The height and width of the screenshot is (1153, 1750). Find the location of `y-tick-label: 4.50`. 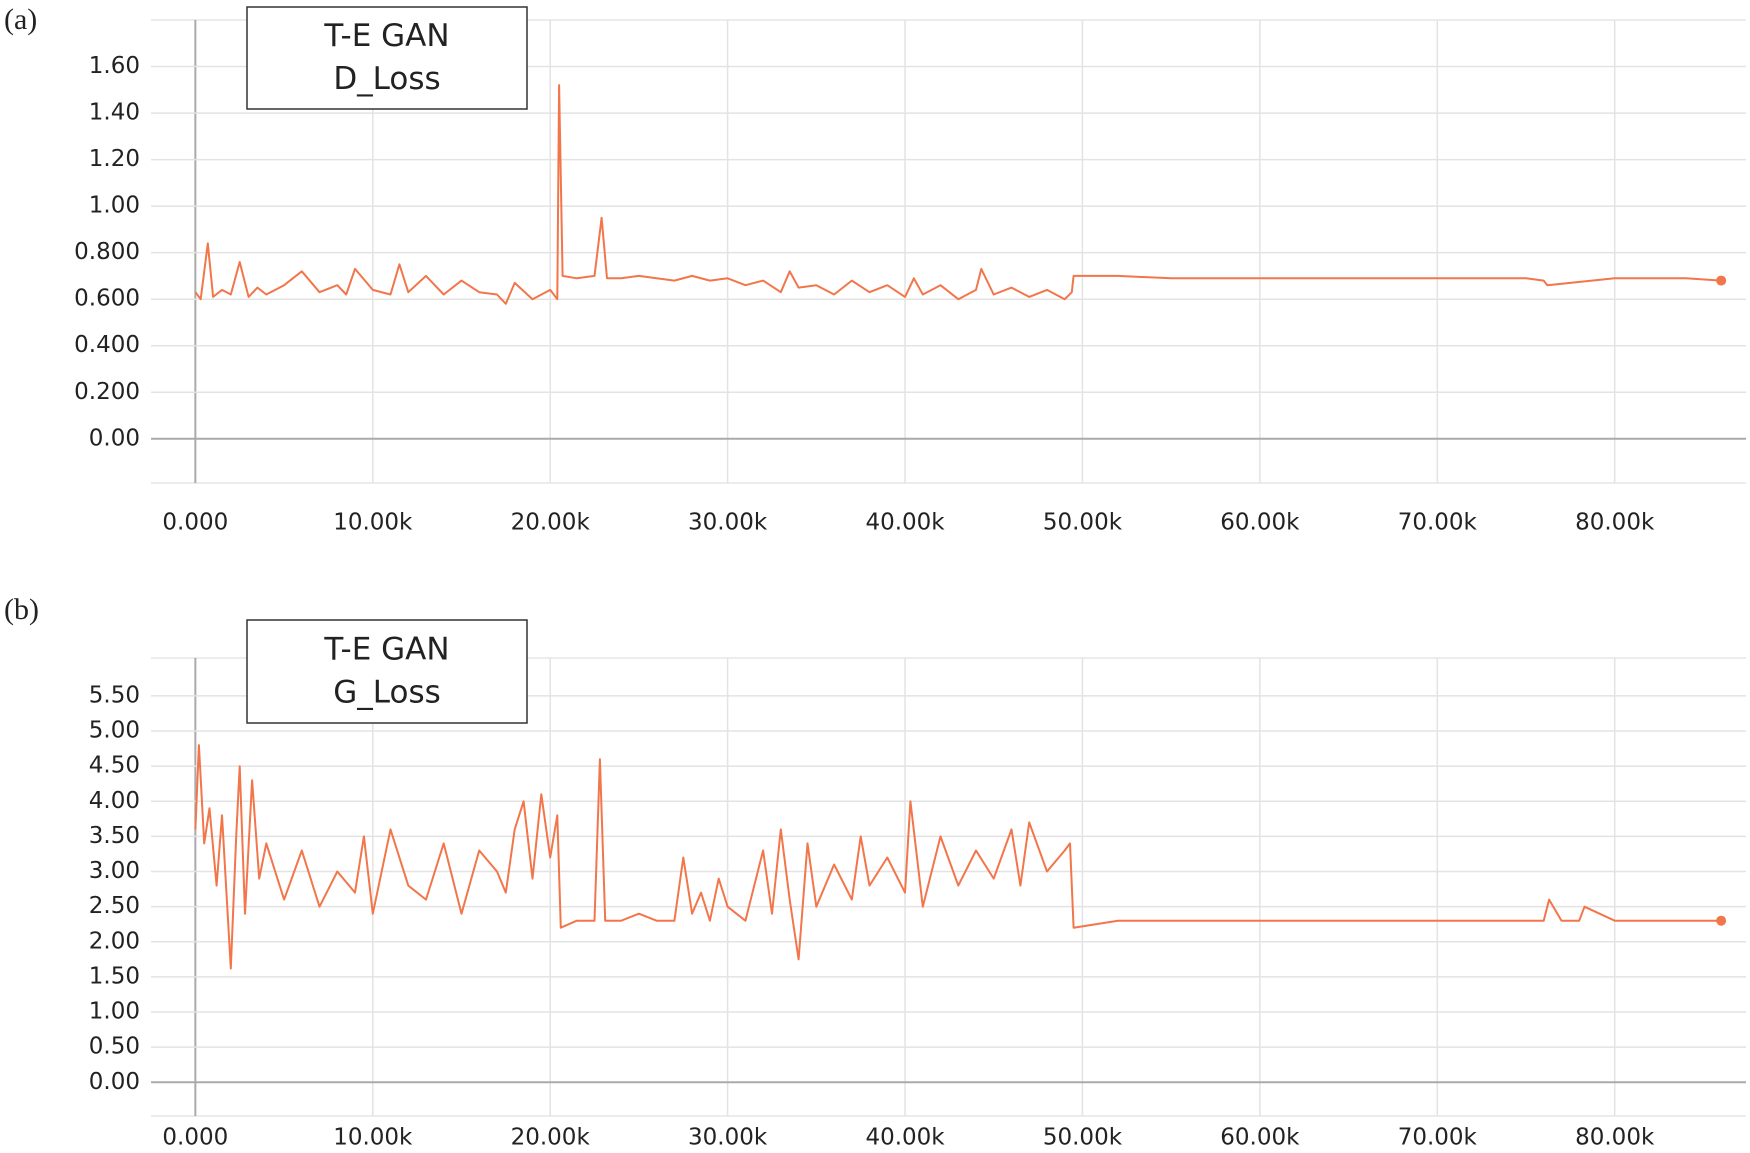

y-tick-label: 4.50 is located at coordinates (114, 766).